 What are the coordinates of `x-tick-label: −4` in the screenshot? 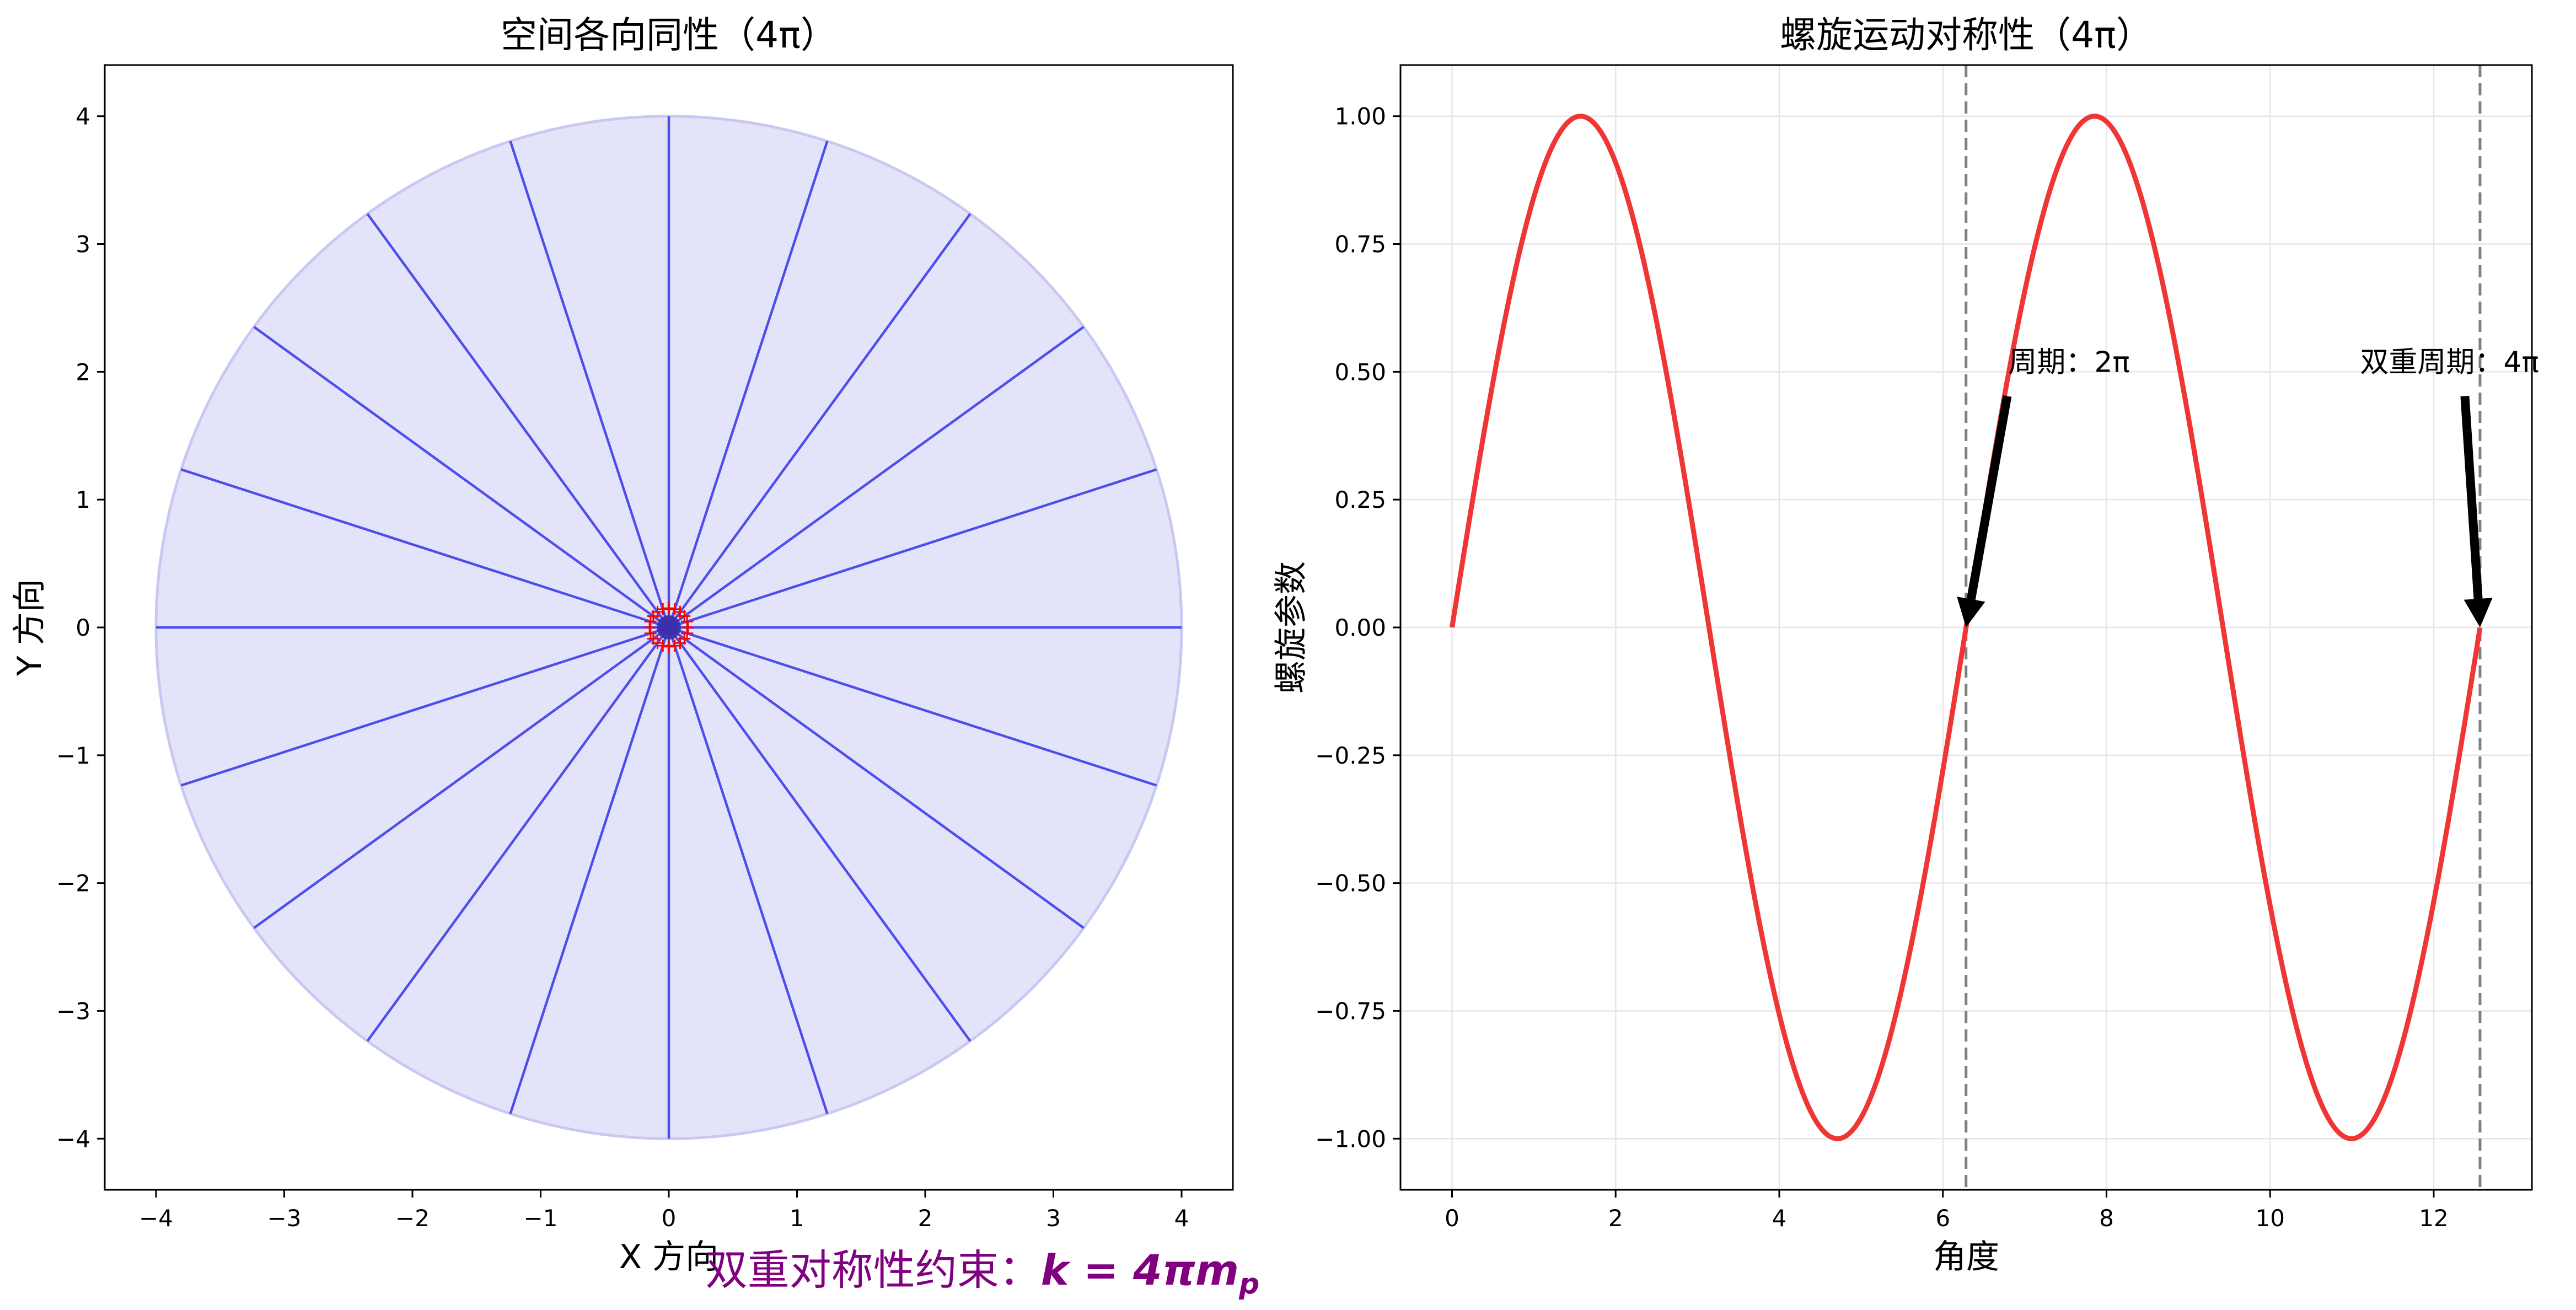 It's located at (156, 1219).